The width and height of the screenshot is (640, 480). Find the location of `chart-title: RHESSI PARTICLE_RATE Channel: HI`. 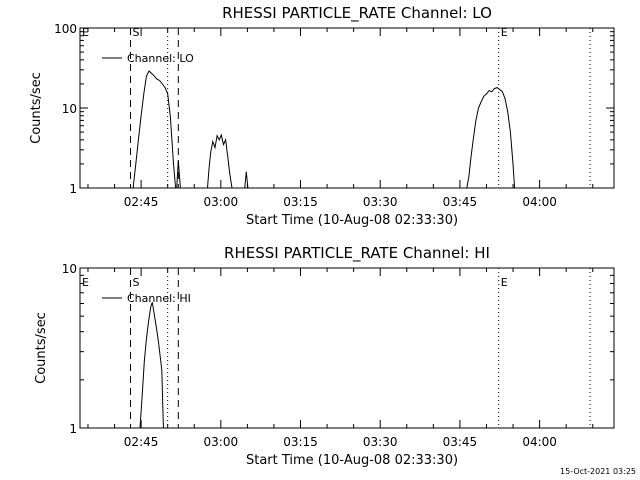

chart-title: RHESSI PARTICLE_RATE Channel: HI is located at coordinates (357, 253).